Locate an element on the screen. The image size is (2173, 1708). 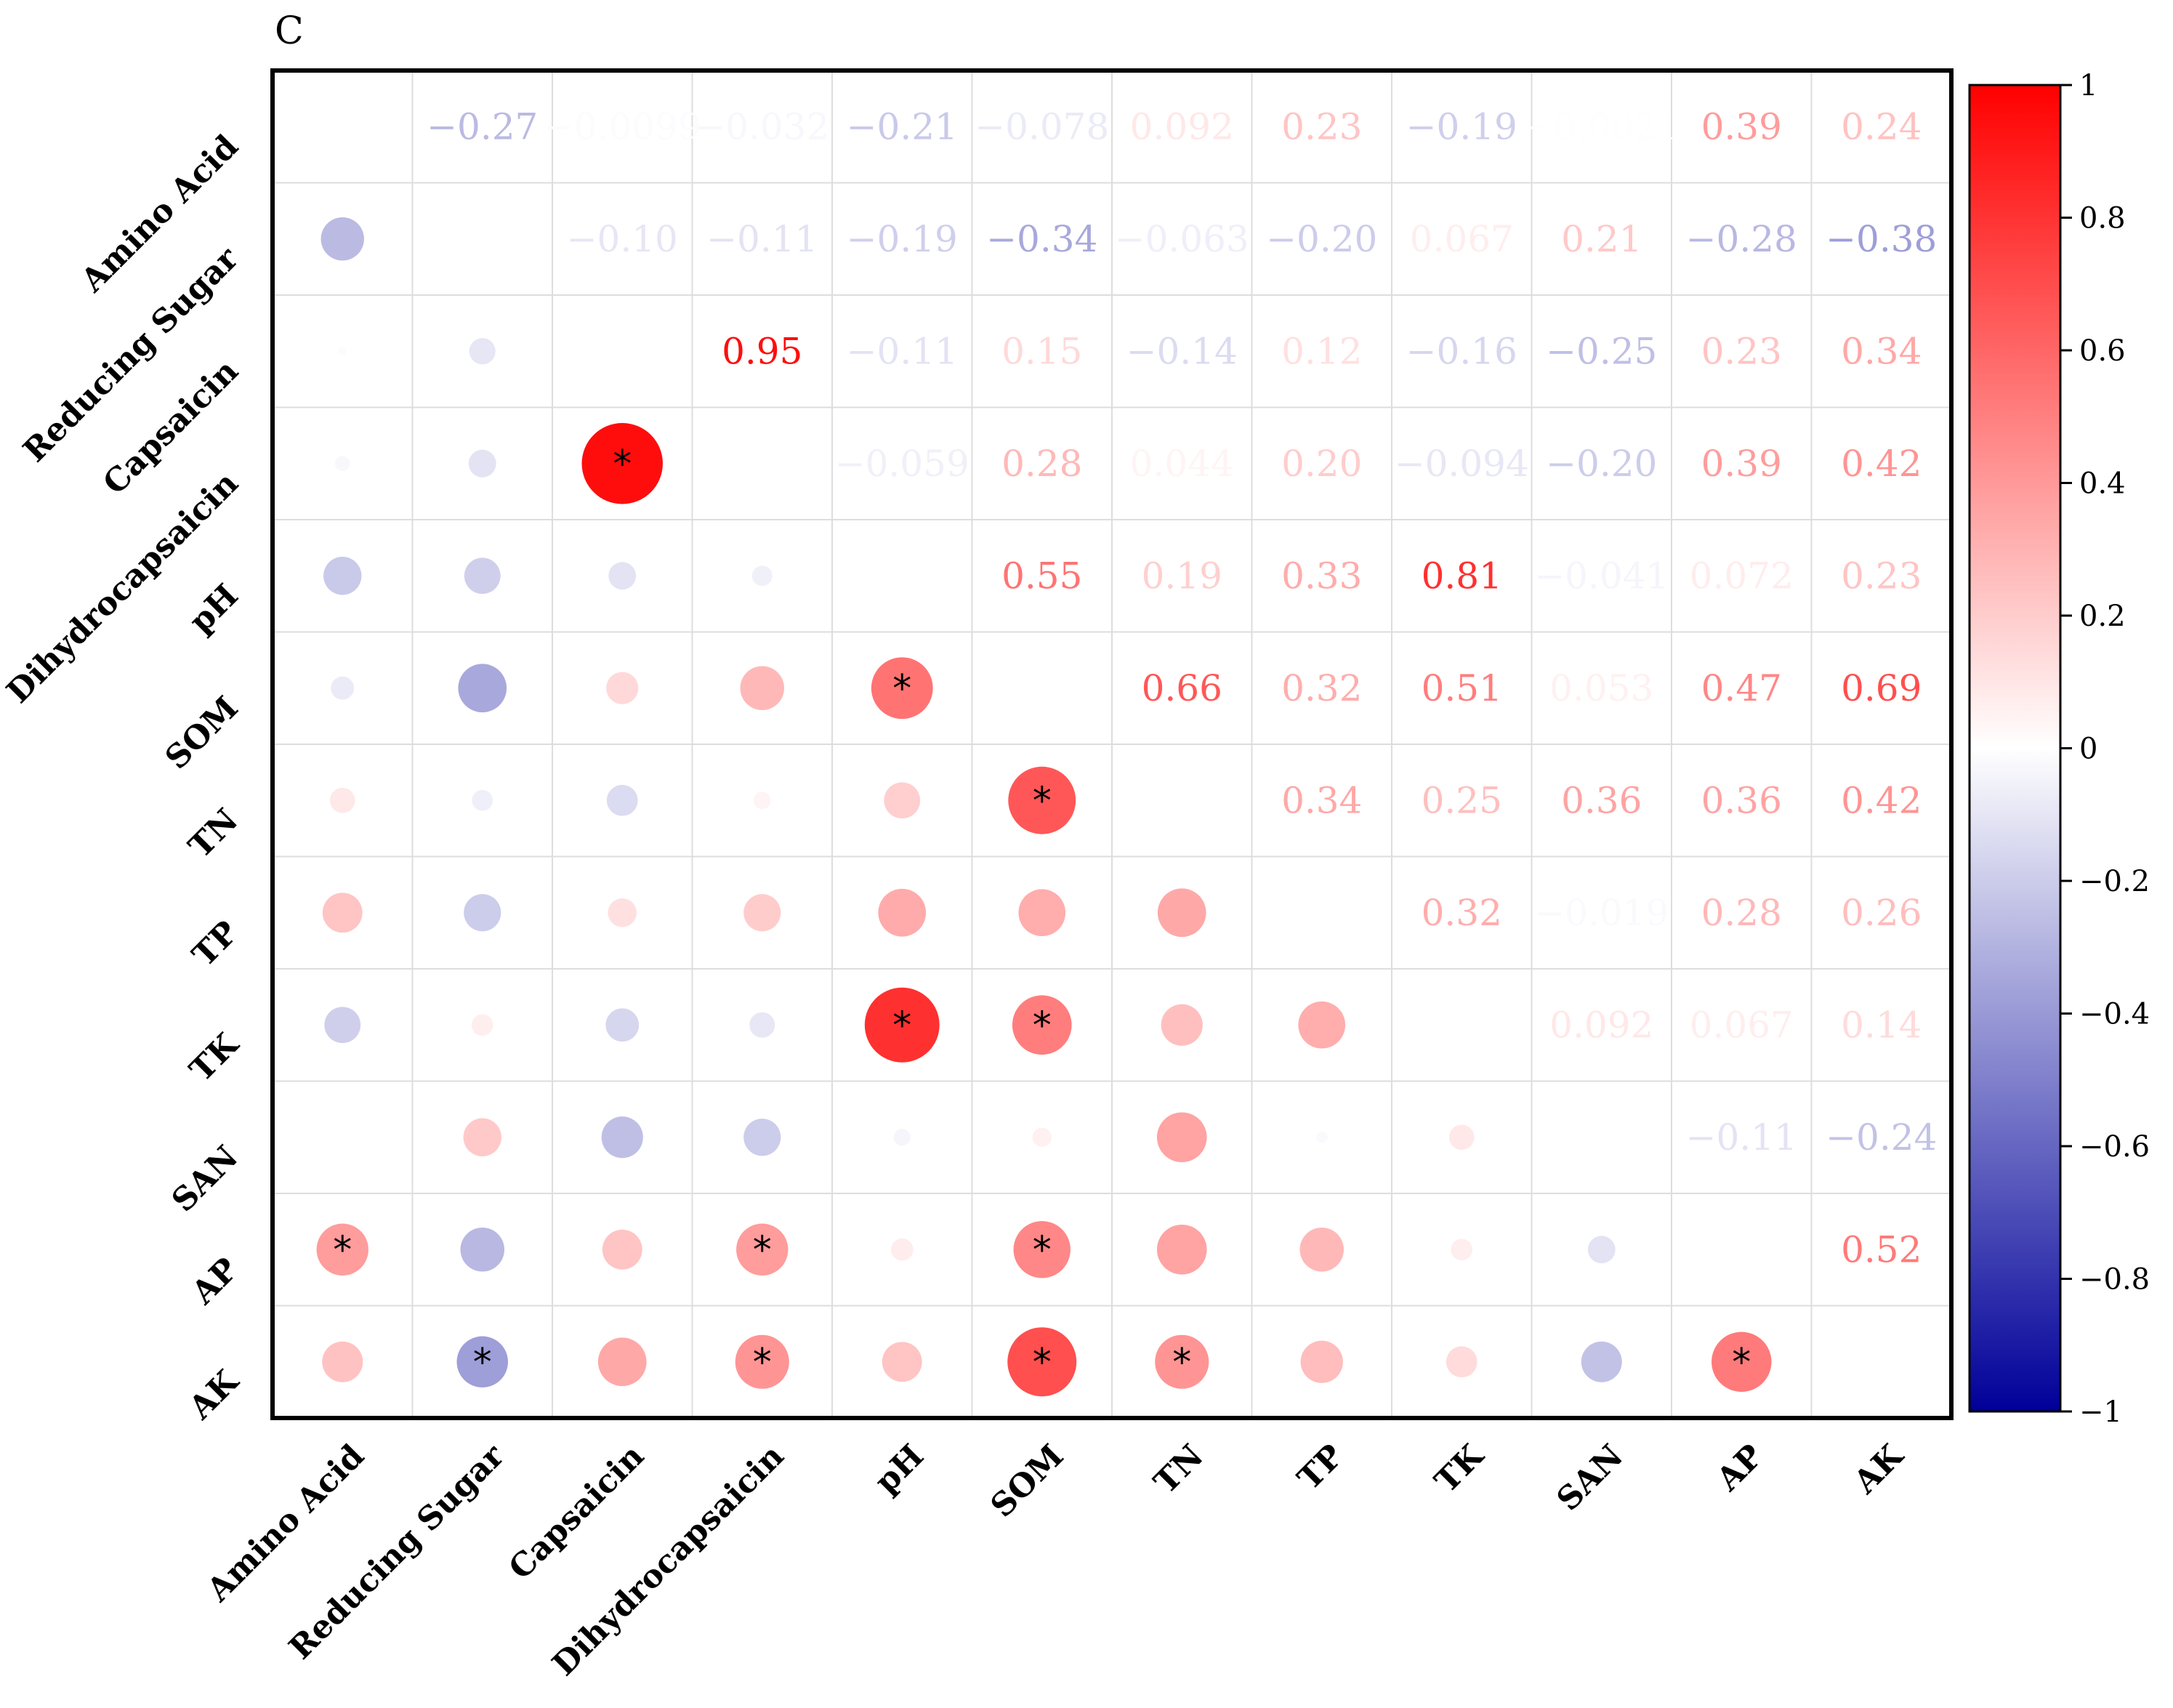
colorbar: −1 −0.8 −0.6 −0.4 −0.2 0 0.2 0.4 0.6 0.8 1 is located at coordinates (2059, 749).